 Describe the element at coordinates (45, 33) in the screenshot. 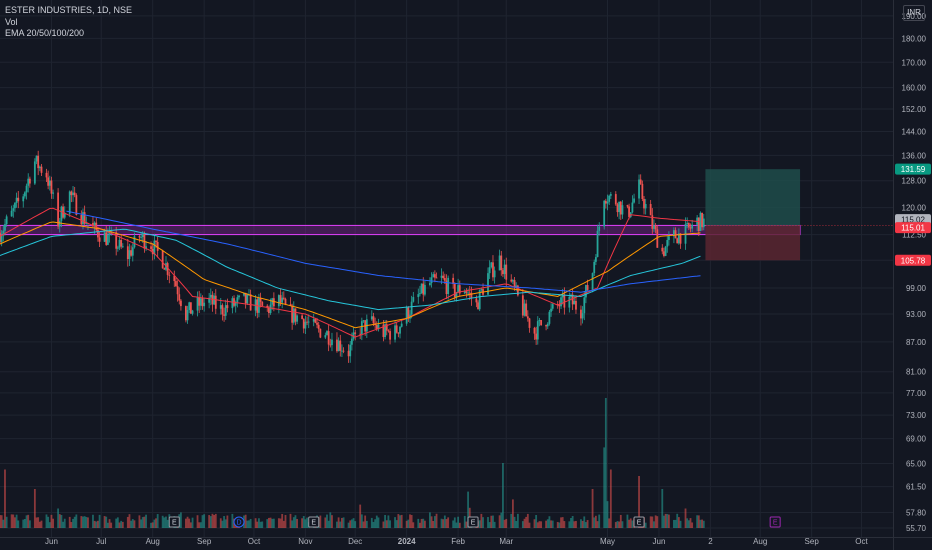

I see `ema-indicator-label: EMA 20/50/100/200` at that location.